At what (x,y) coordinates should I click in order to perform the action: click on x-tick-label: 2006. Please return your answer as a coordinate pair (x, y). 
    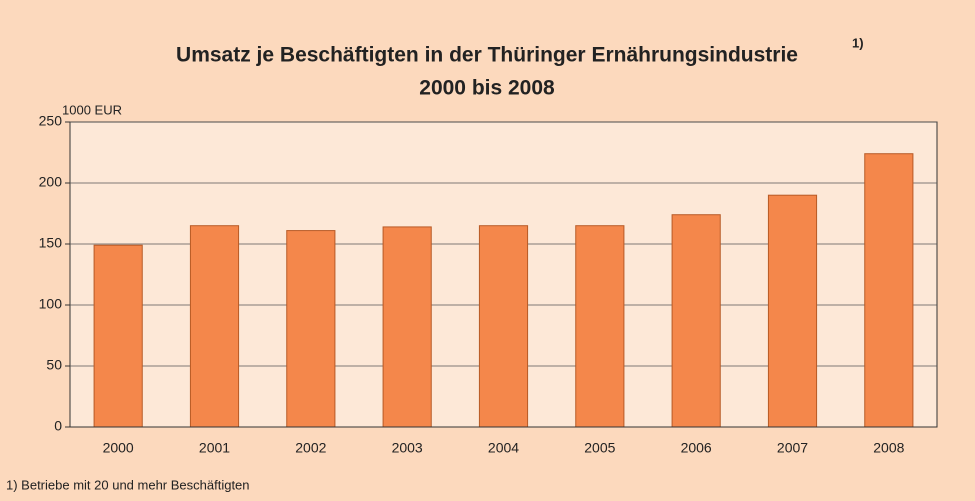
    Looking at the image, I should click on (696, 448).